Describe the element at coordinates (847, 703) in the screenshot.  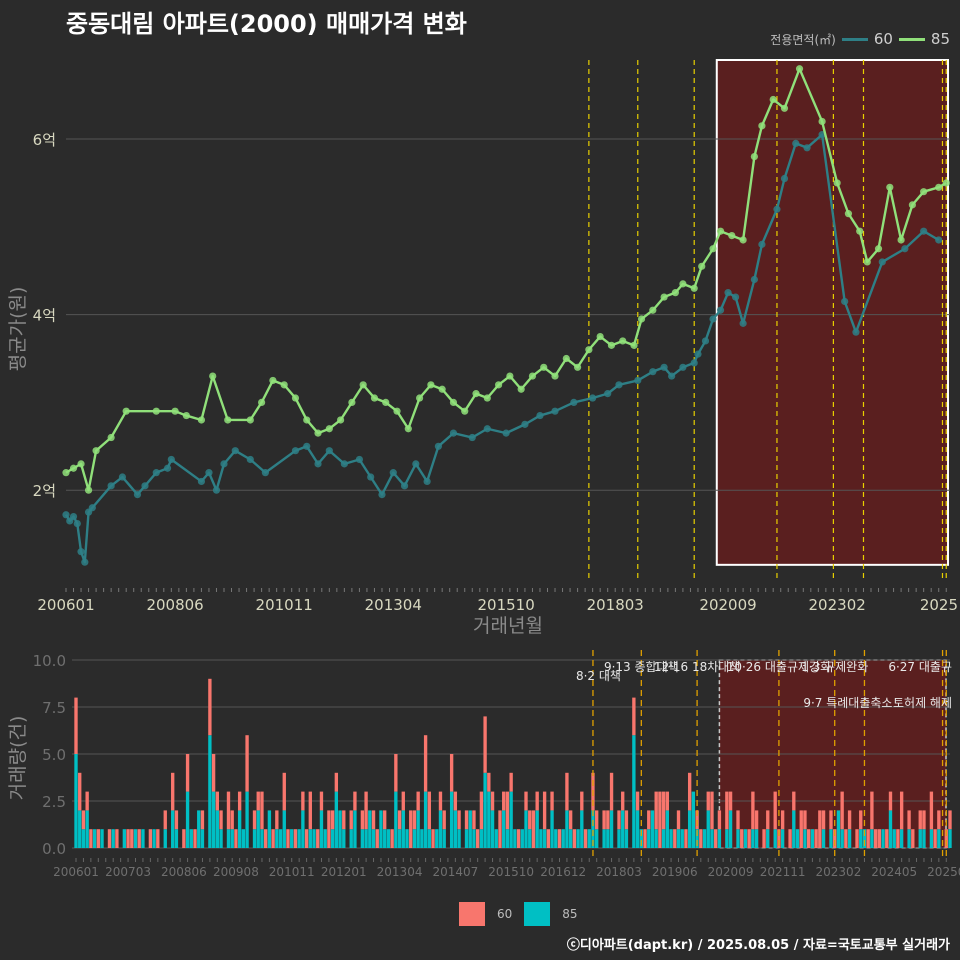
I see `volume-annotation-label: 9·7 특례대출축소` at that location.